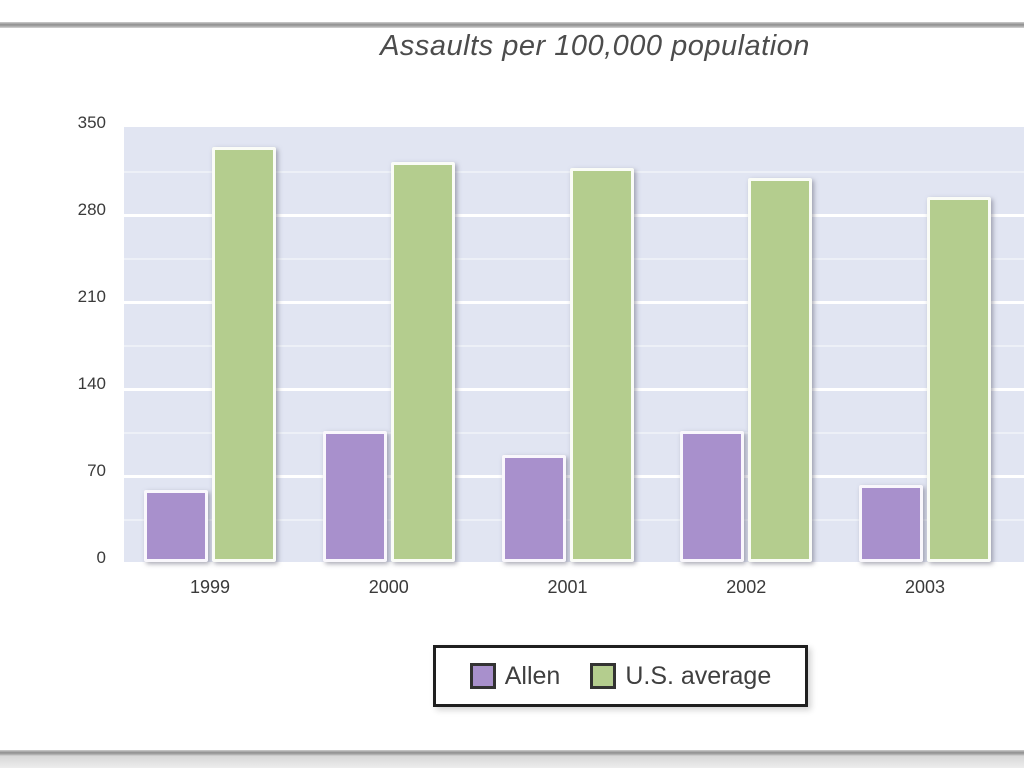  What do you see at coordinates (91, 296) in the screenshot?
I see `y-axis-tick-210: 210` at bounding box center [91, 296].